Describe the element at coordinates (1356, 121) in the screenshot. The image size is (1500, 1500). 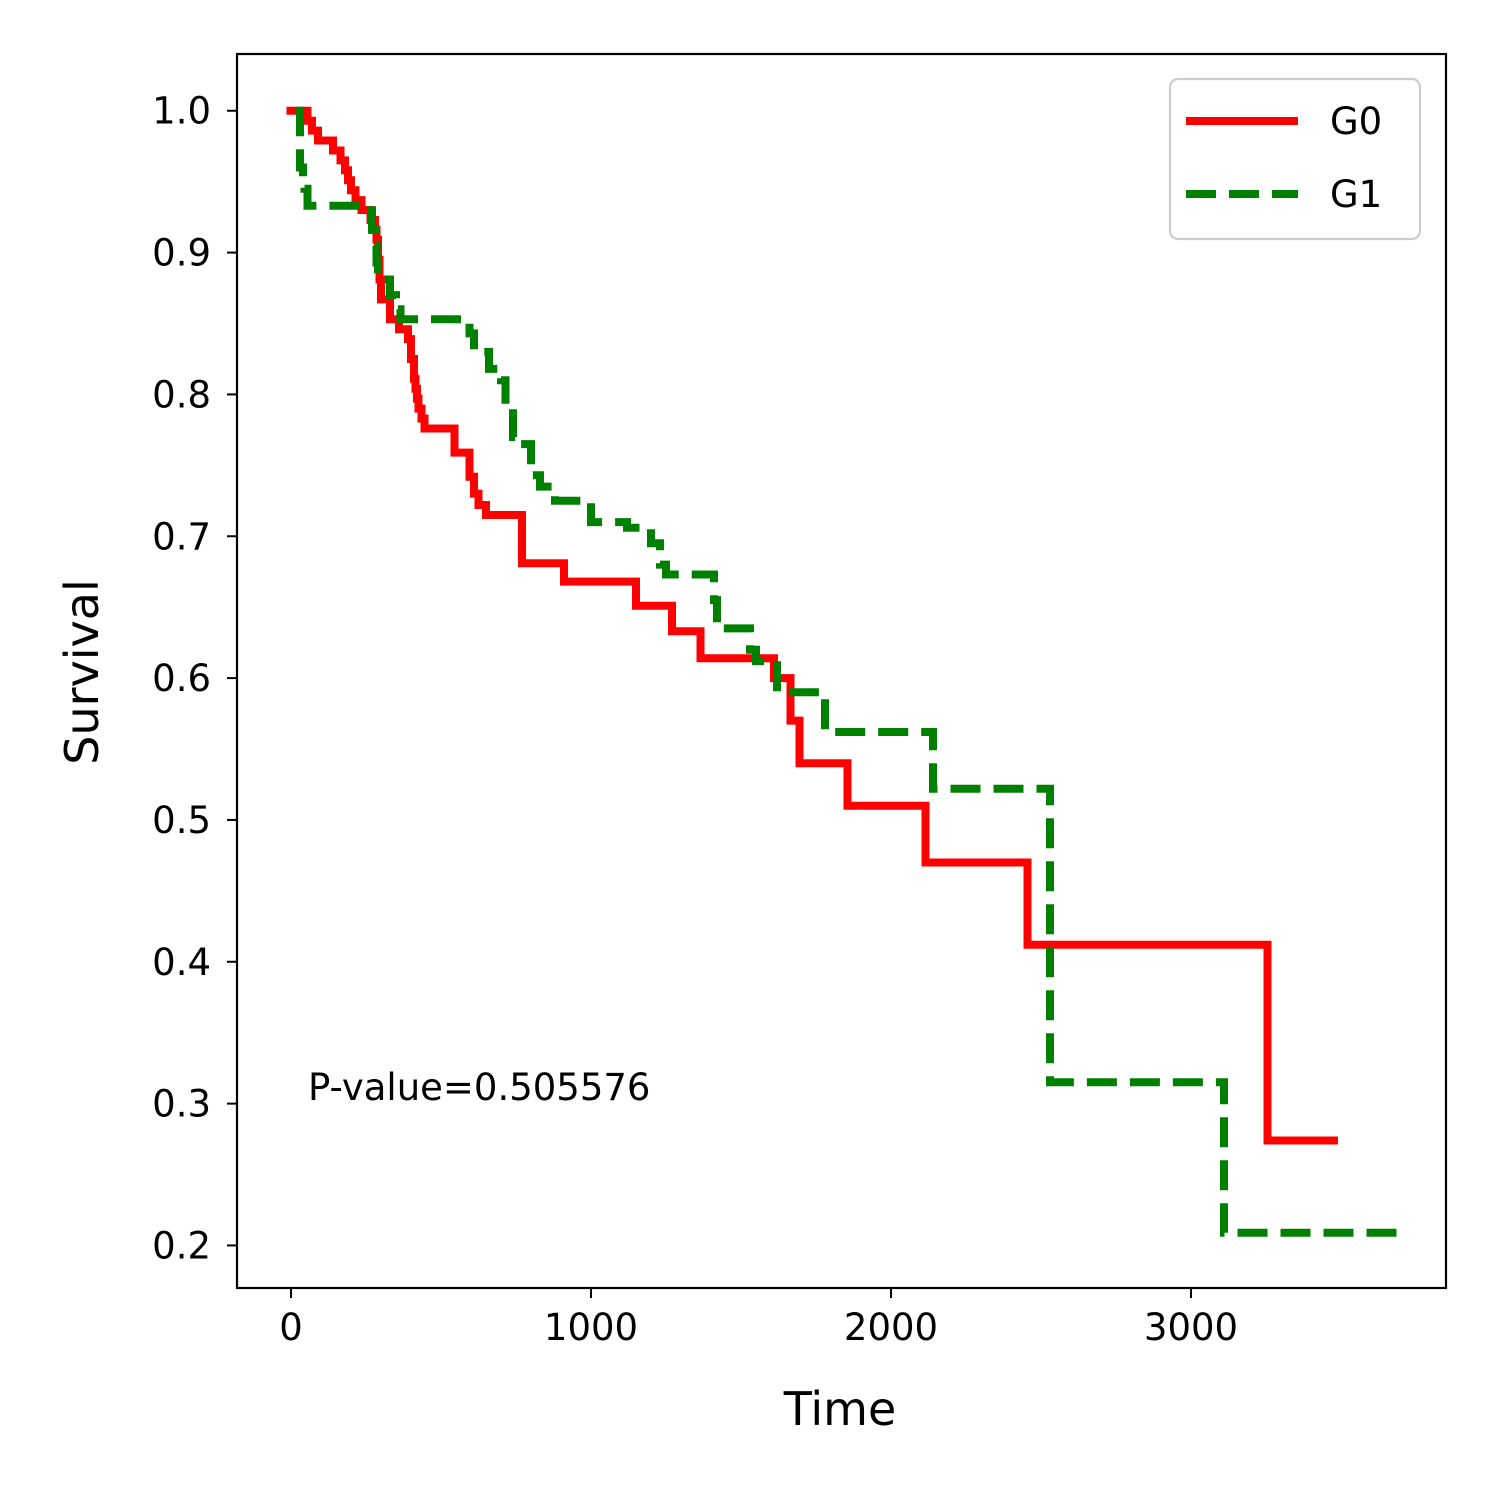
I see `legend-label-g0: G0` at that location.